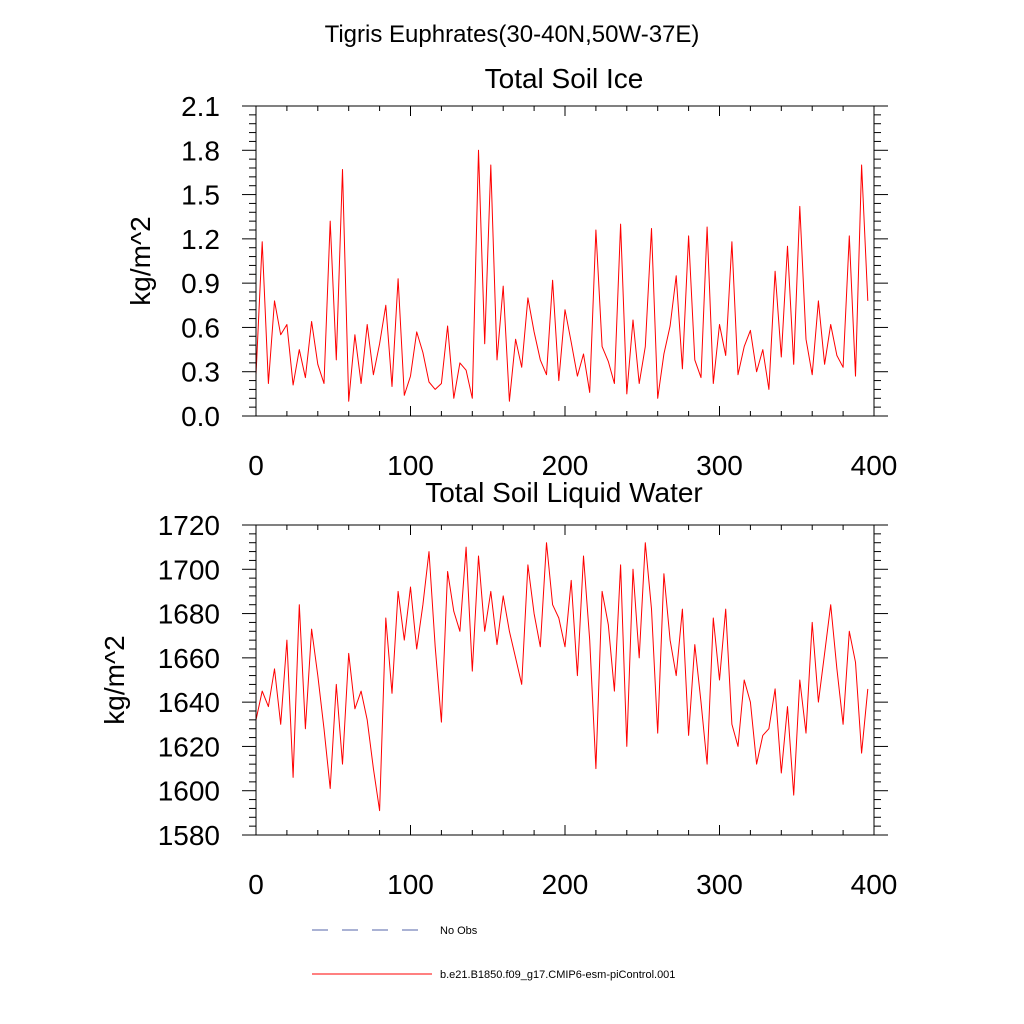 This screenshot has height=1024, width=1024. I want to click on soil-ice-ylabel: kg/m^2, so click(140, 260).